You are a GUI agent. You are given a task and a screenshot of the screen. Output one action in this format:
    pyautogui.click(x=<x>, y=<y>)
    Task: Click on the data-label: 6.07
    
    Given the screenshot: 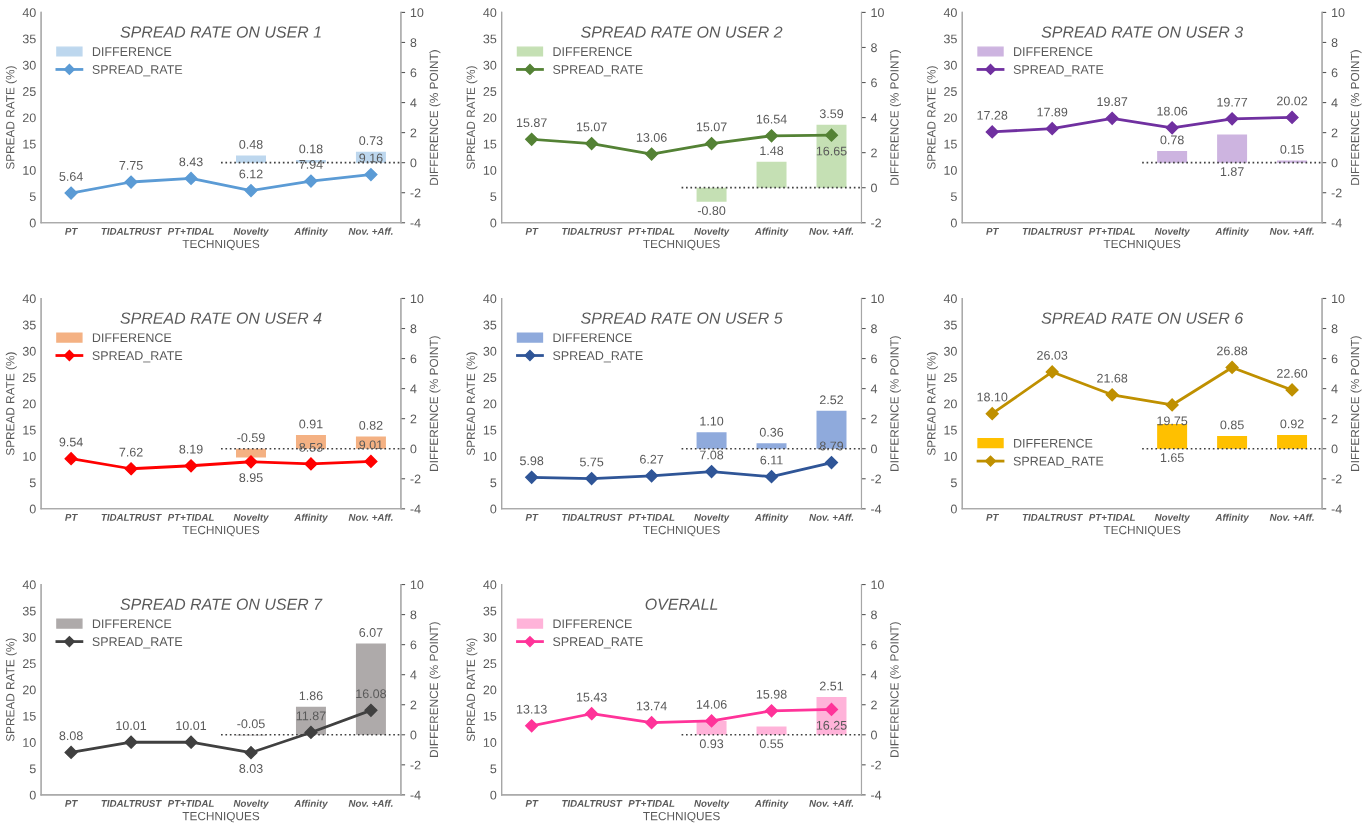 What is the action you would take?
    pyautogui.click(x=371, y=632)
    